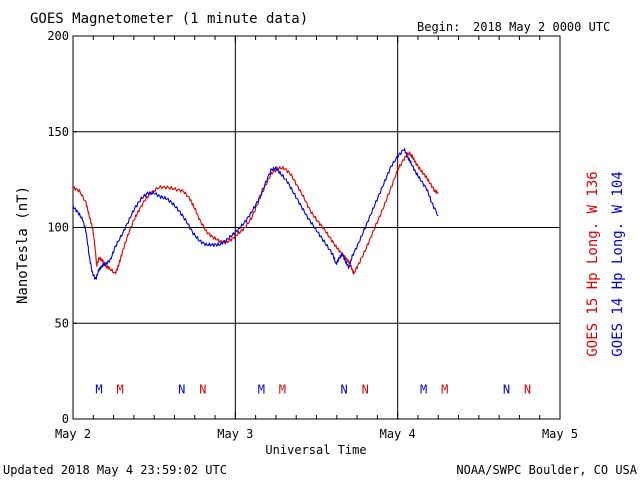 The width and height of the screenshot is (640, 480). I want to click on y-tick-label-1: 50, so click(62, 323).